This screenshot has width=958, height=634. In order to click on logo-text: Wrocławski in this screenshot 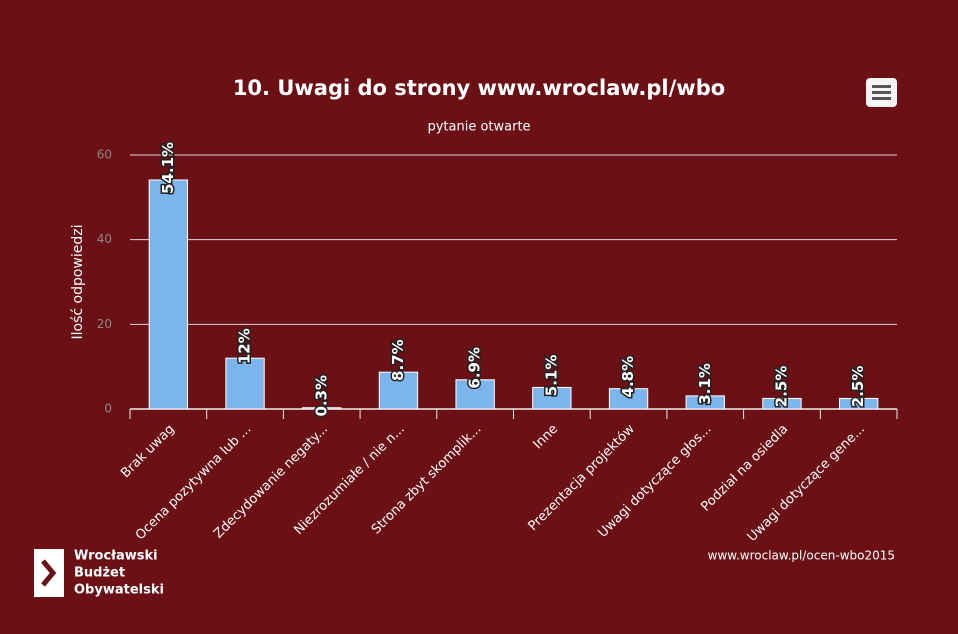, I will do `click(116, 556)`.